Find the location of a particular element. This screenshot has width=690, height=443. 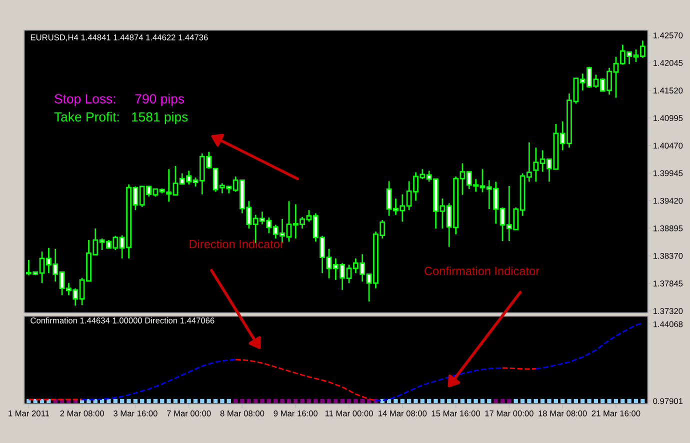

x-tick-label: 15 Mar 16:00 is located at coordinates (456, 413).